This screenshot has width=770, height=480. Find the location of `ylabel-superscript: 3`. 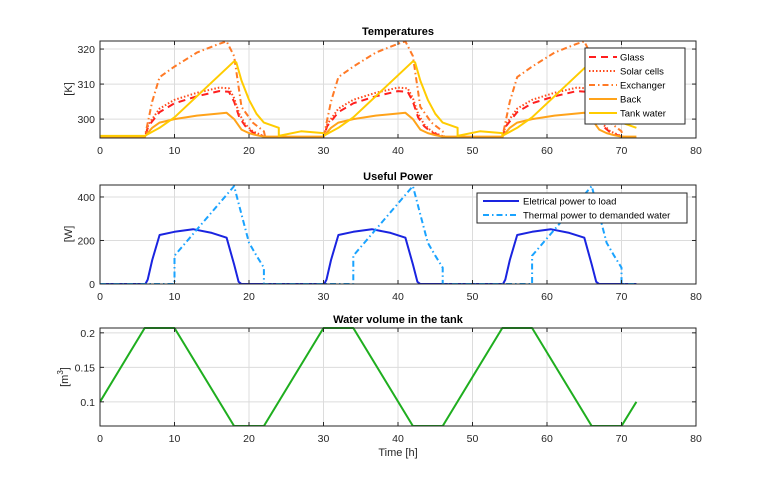

ylabel-superscript: 3 is located at coordinates (60, 372).